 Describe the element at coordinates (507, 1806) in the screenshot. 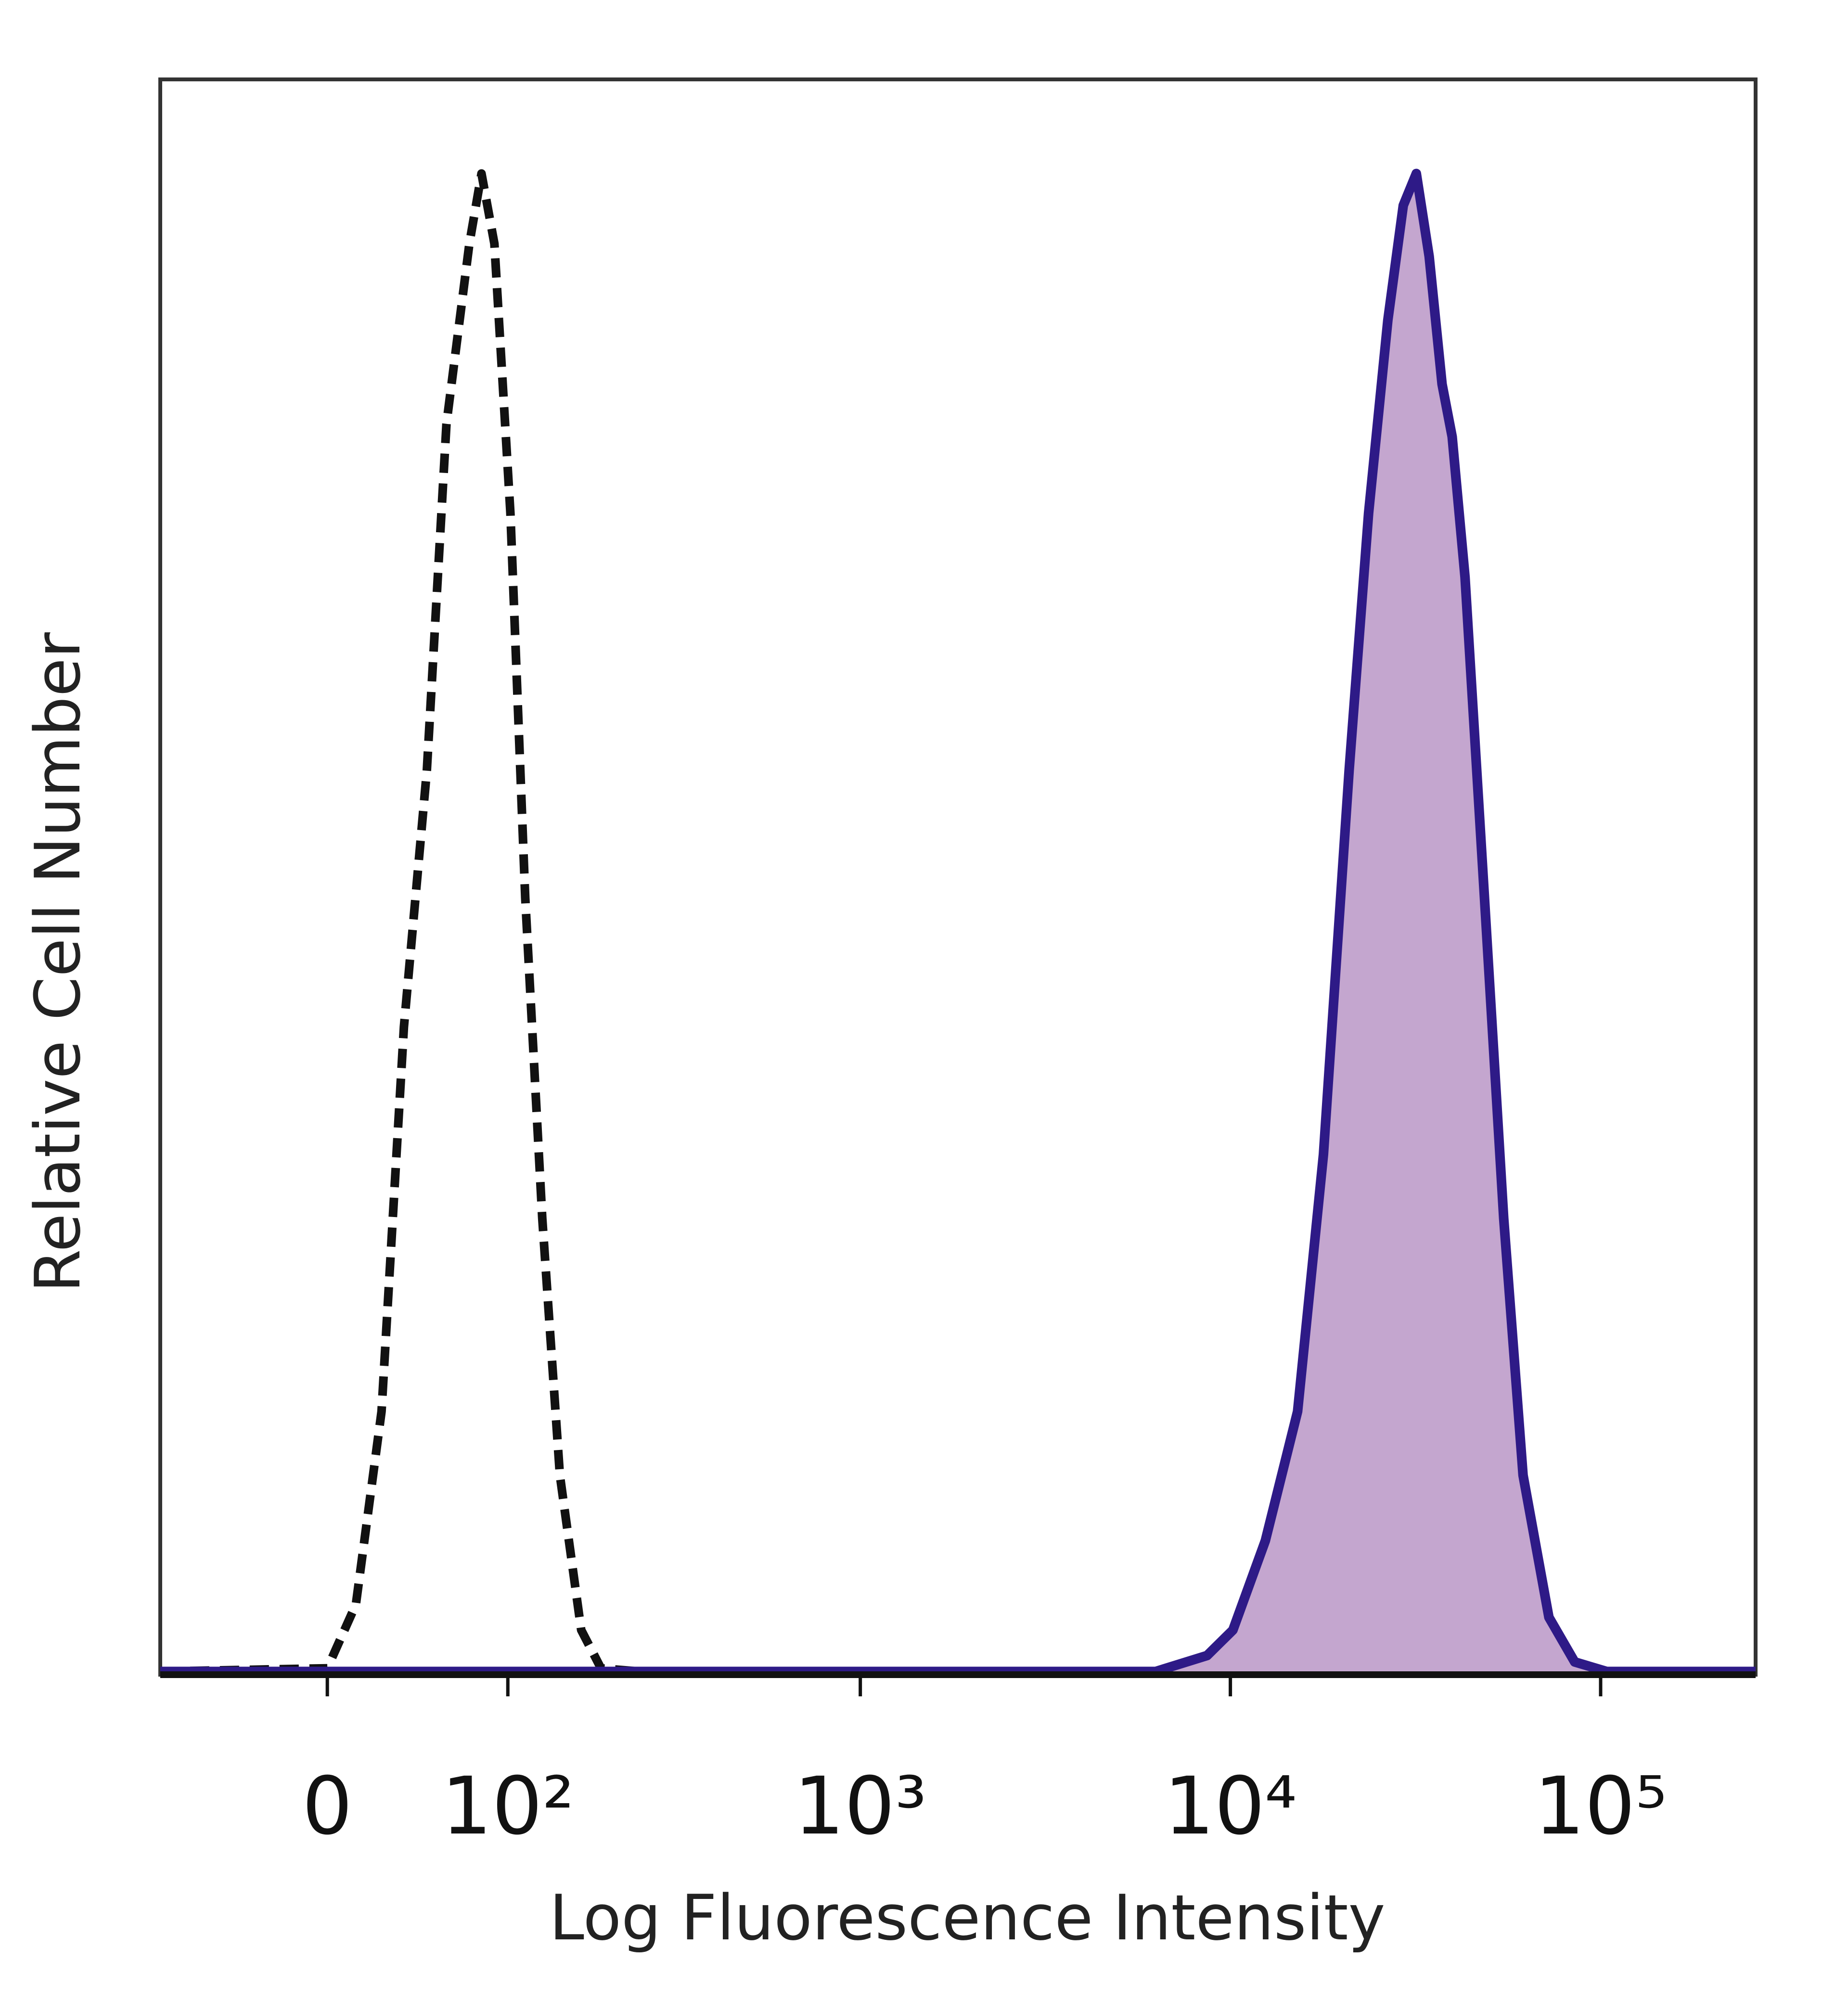

I see `x-tick-label: 10²` at that location.